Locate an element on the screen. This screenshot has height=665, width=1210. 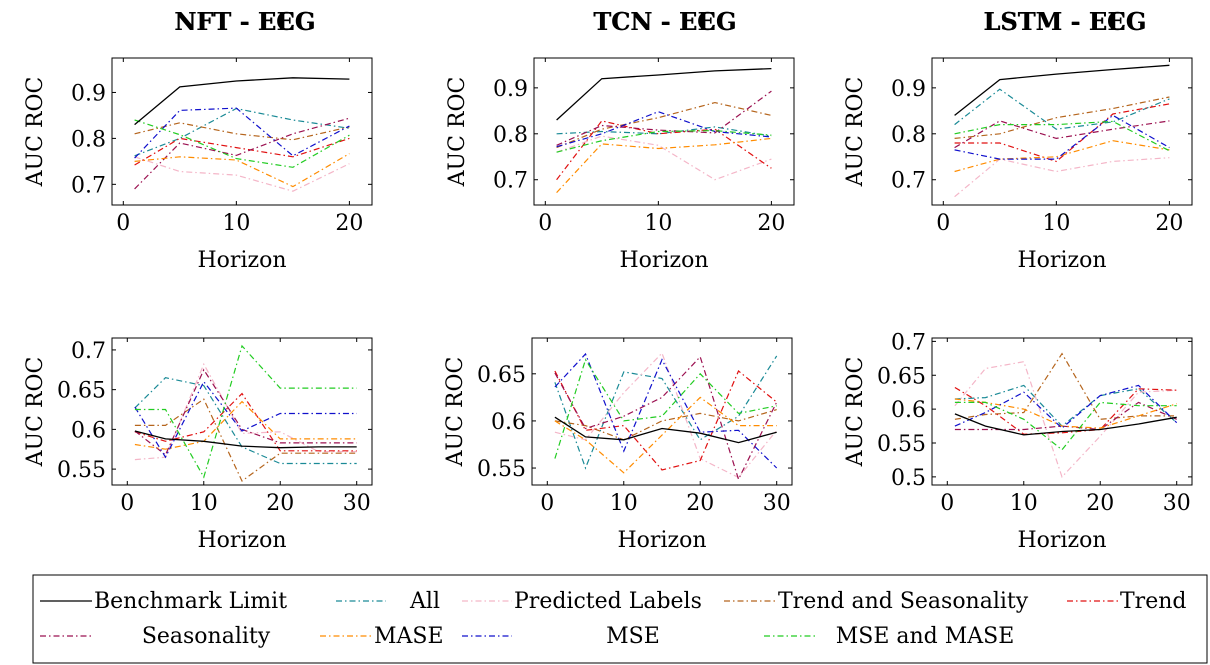
panel-title: TCN - ECG is located at coordinates (664, 21).